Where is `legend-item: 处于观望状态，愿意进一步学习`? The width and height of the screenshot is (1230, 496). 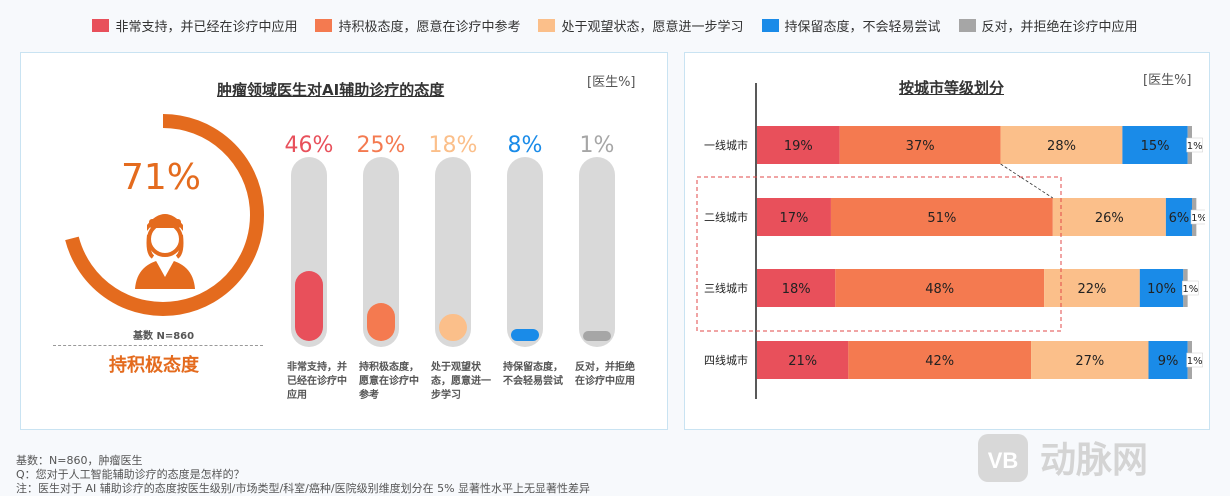
legend-item: 处于观望状态，愿意进一步学习 is located at coordinates (641, 25).